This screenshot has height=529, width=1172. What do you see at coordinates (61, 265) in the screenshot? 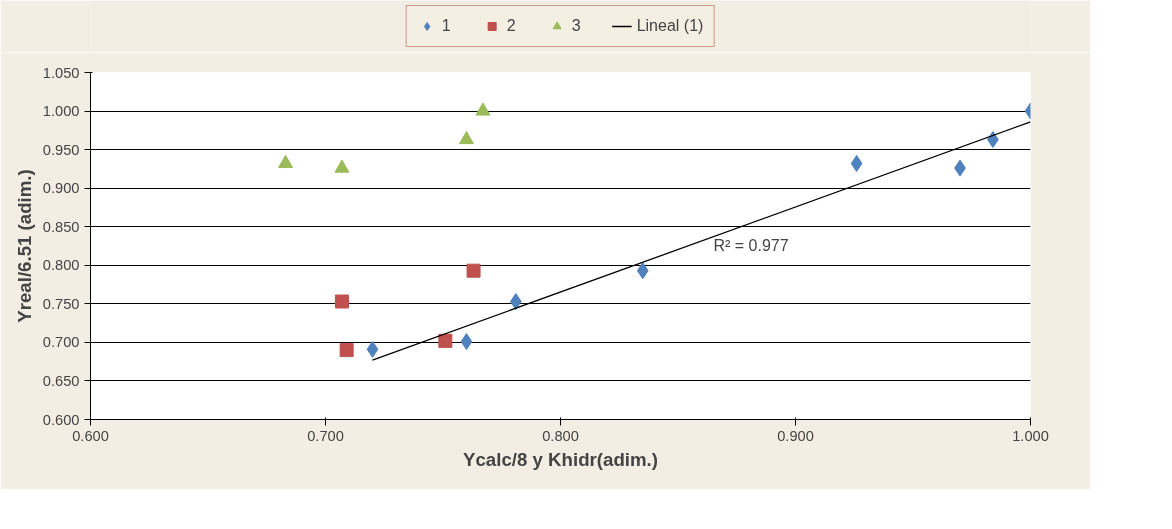
I see `y-tick-label: 0.800` at bounding box center [61, 265].